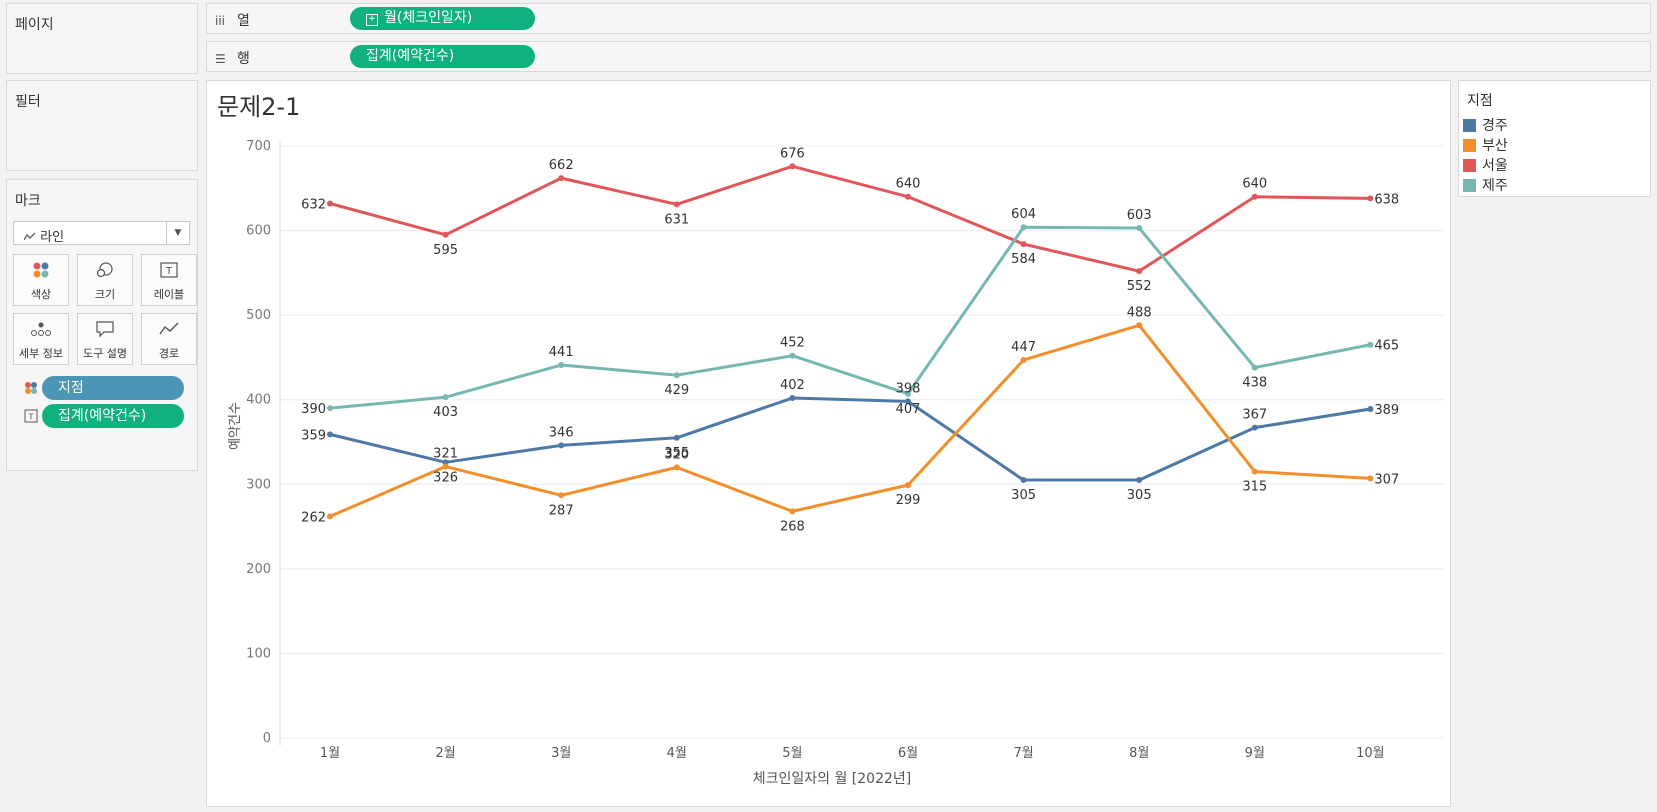 This screenshot has height=812, width=1657. What do you see at coordinates (232, 59) in the screenshot?
I see `rows-shelf-label: ☰ 행` at bounding box center [232, 59].